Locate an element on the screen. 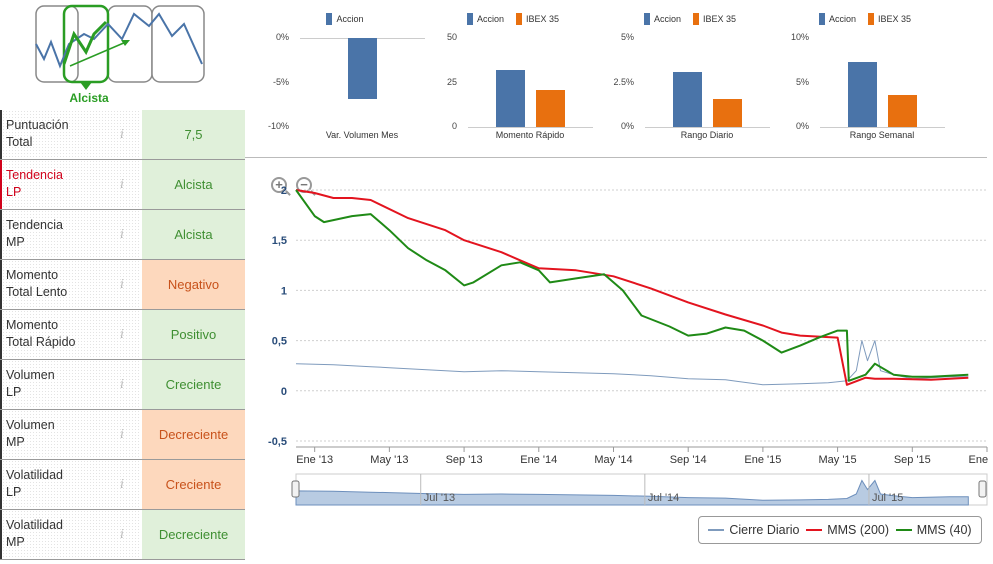 The image size is (993, 564). mini-bar-chart: Accion IBEX 35 5% 2.5% 0% Rango Diario is located at coordinates (690, 75).